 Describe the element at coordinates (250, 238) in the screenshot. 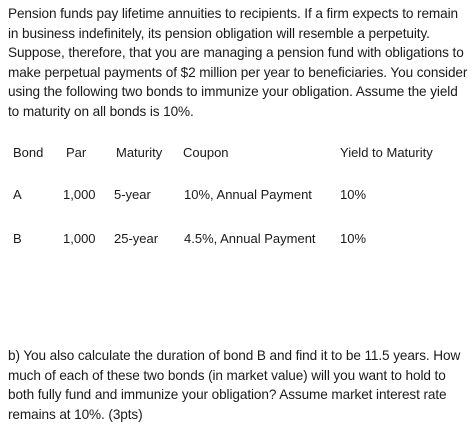

I see `bond-coupon: 4.5%, Annual Payment` at that location.